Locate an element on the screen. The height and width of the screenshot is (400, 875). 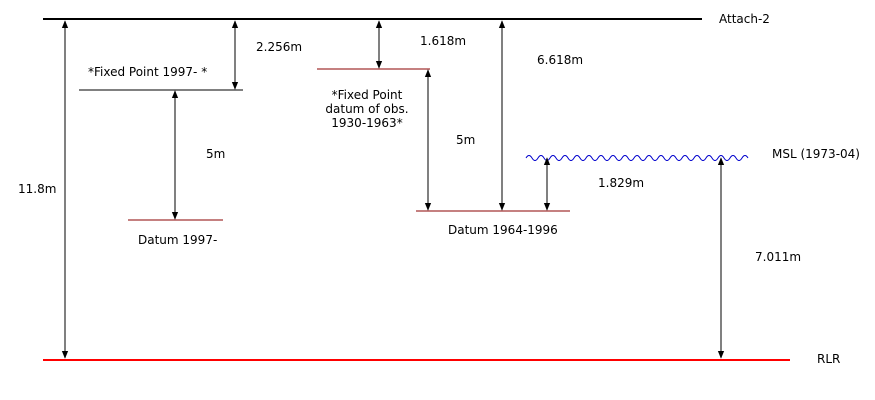
fixed-point-1930-label-line-2: datum of obs. is located at coordinates (367, 109).